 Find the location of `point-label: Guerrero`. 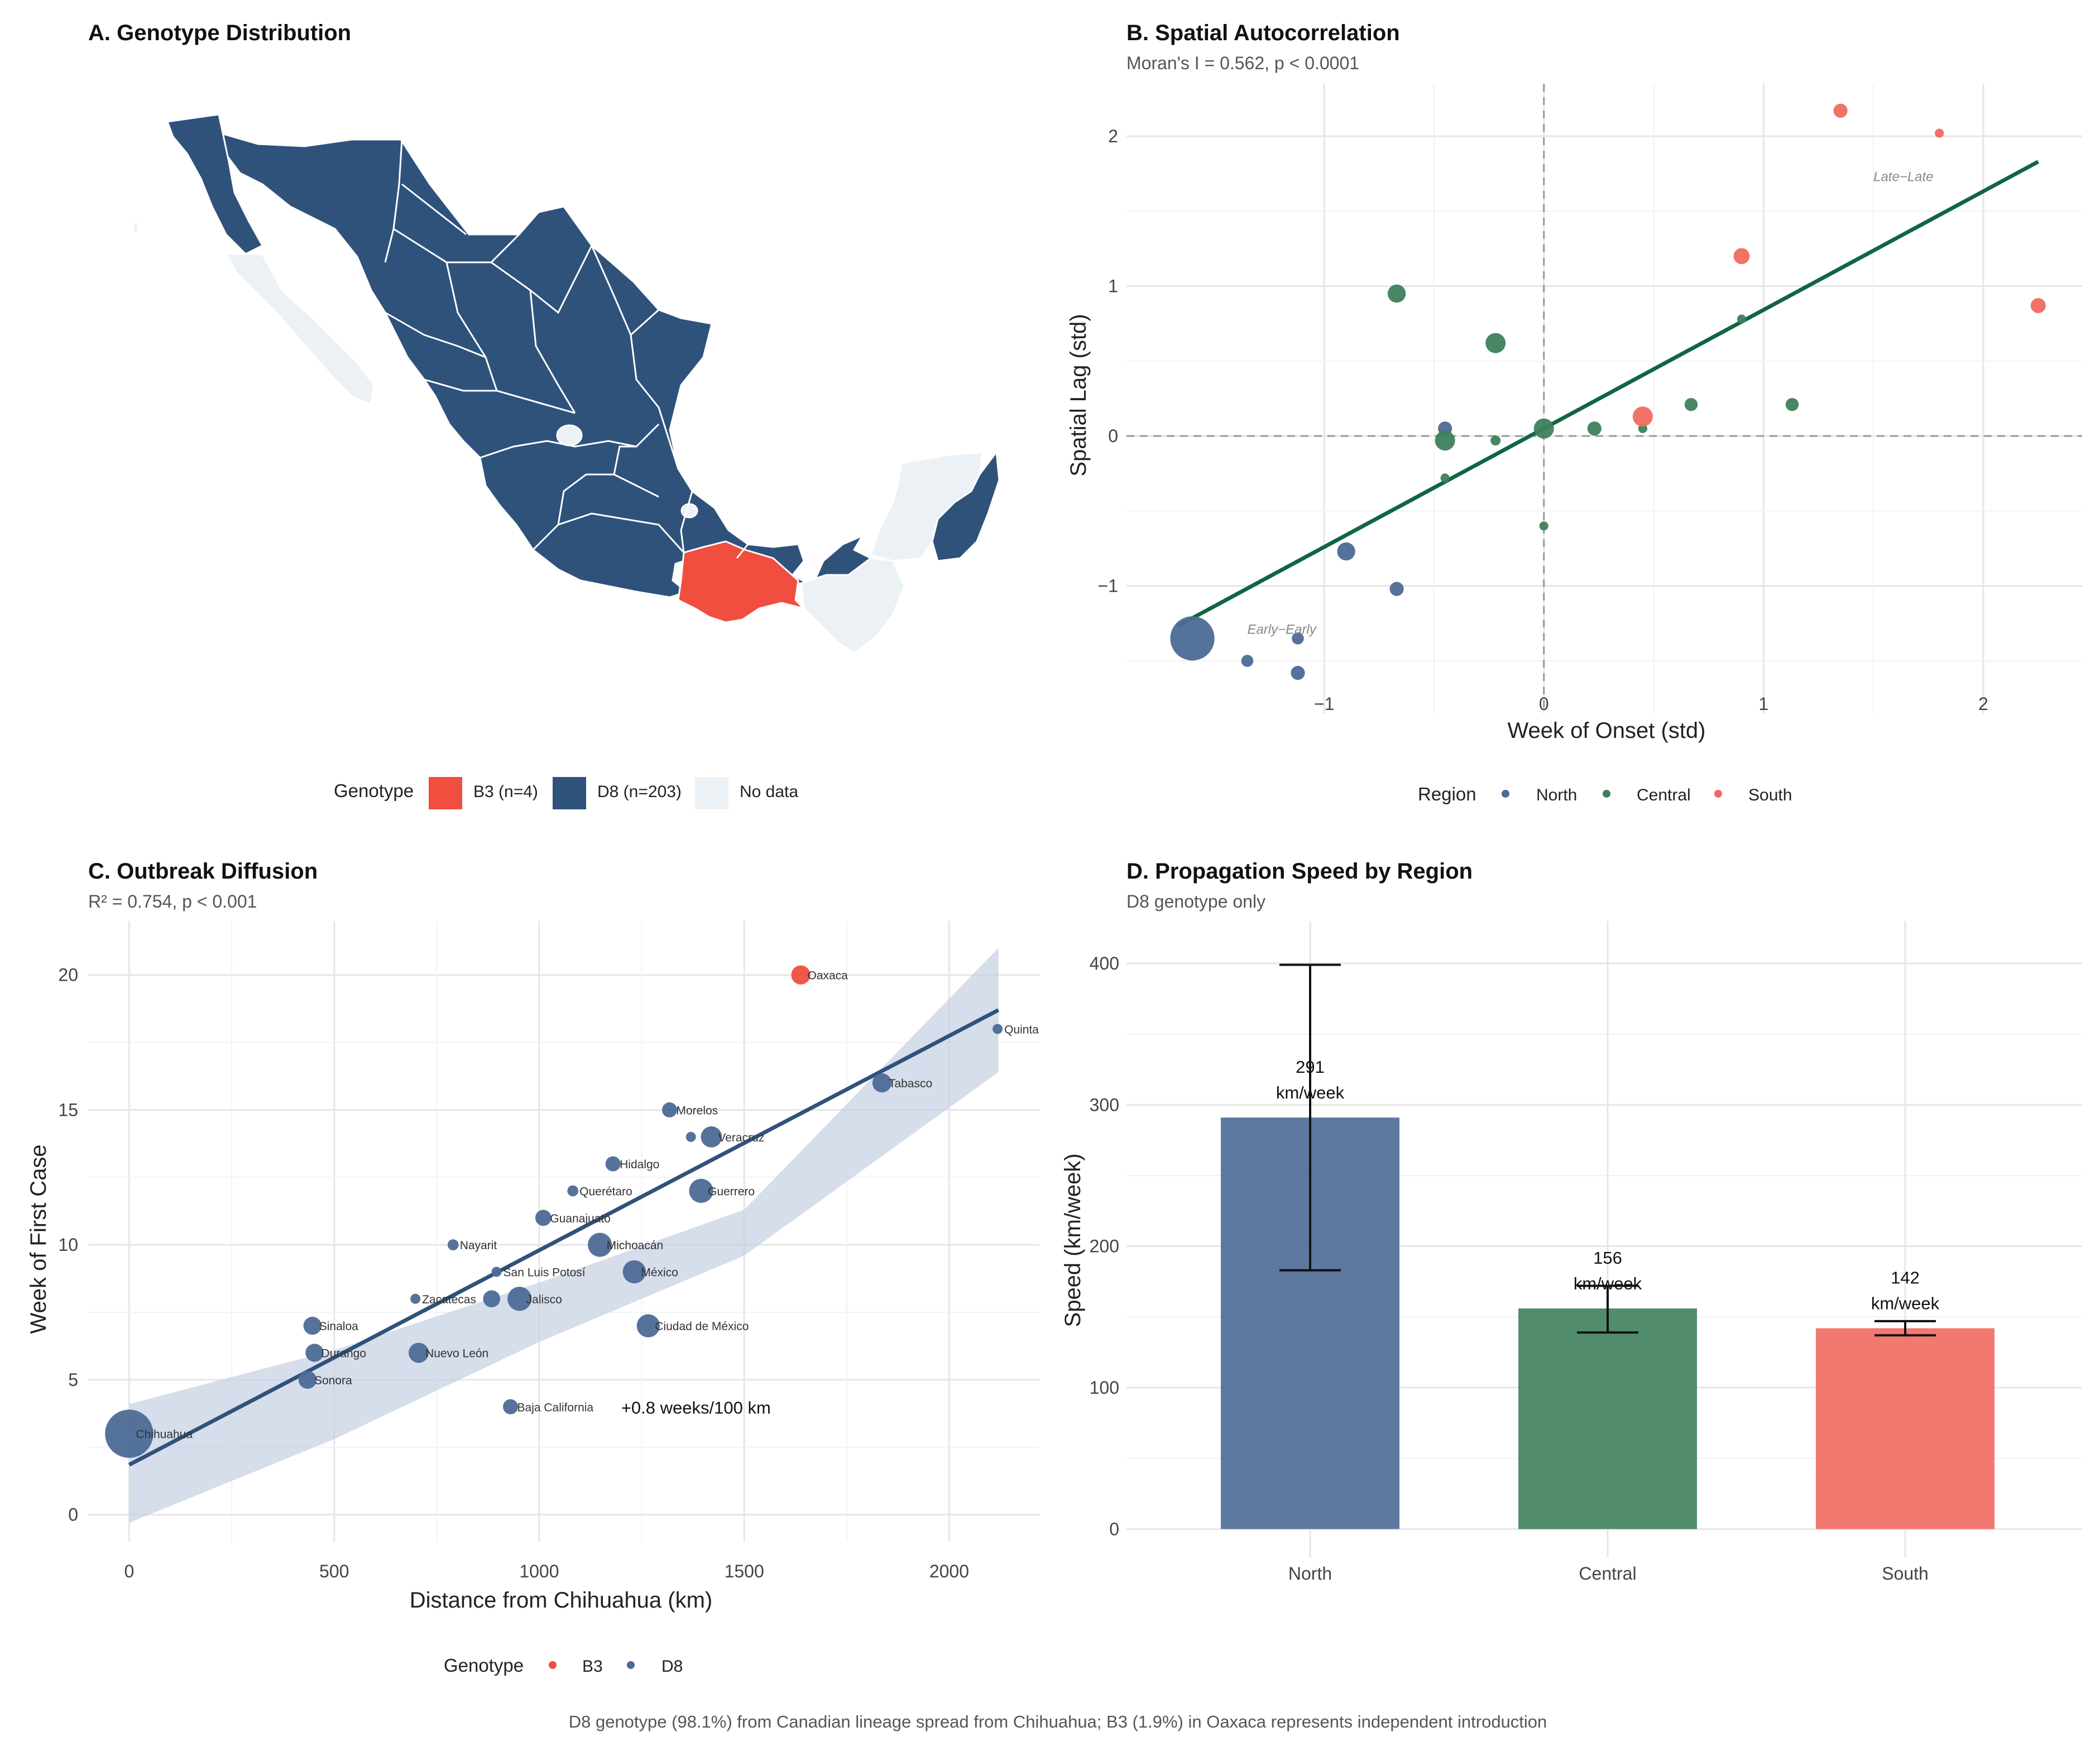

point-label: Guerrero is located at coordinates (731, 1192).